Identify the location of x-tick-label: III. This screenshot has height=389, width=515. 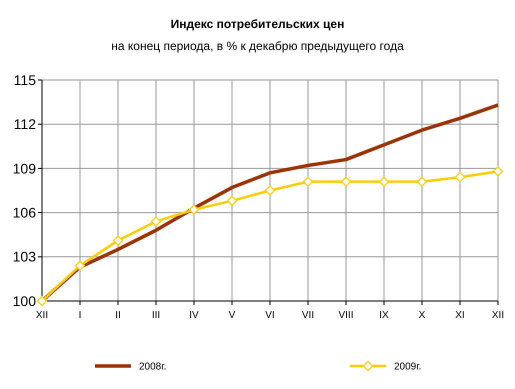
(156, 315).